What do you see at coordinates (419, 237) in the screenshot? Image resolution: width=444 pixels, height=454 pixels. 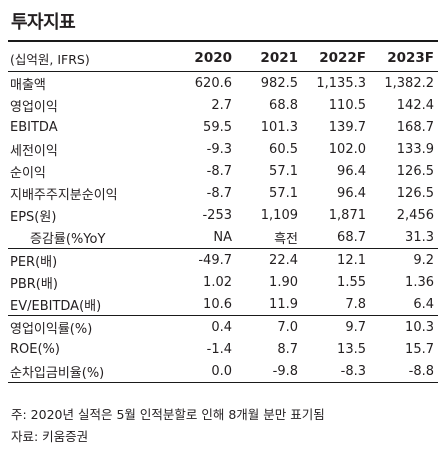 I see `cell-value: 31.3` at bounding box center [419, 237].